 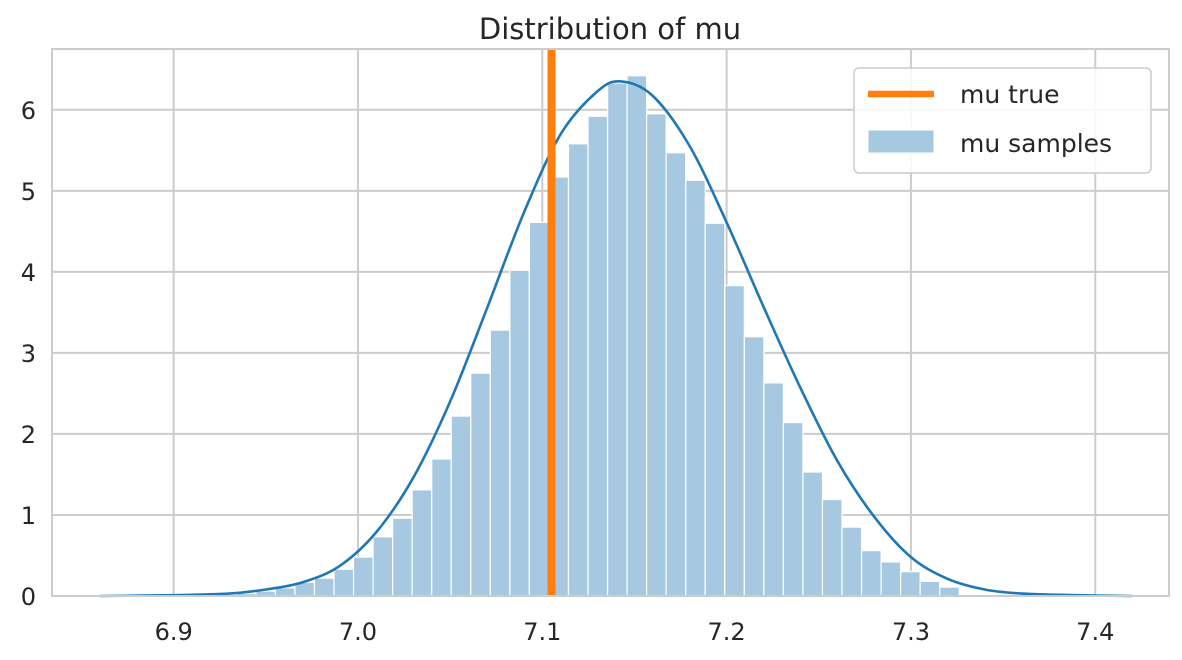 I want to click on y-tick-labels: 0 1 2 3 4 5 6, so click(x=28, y=354).